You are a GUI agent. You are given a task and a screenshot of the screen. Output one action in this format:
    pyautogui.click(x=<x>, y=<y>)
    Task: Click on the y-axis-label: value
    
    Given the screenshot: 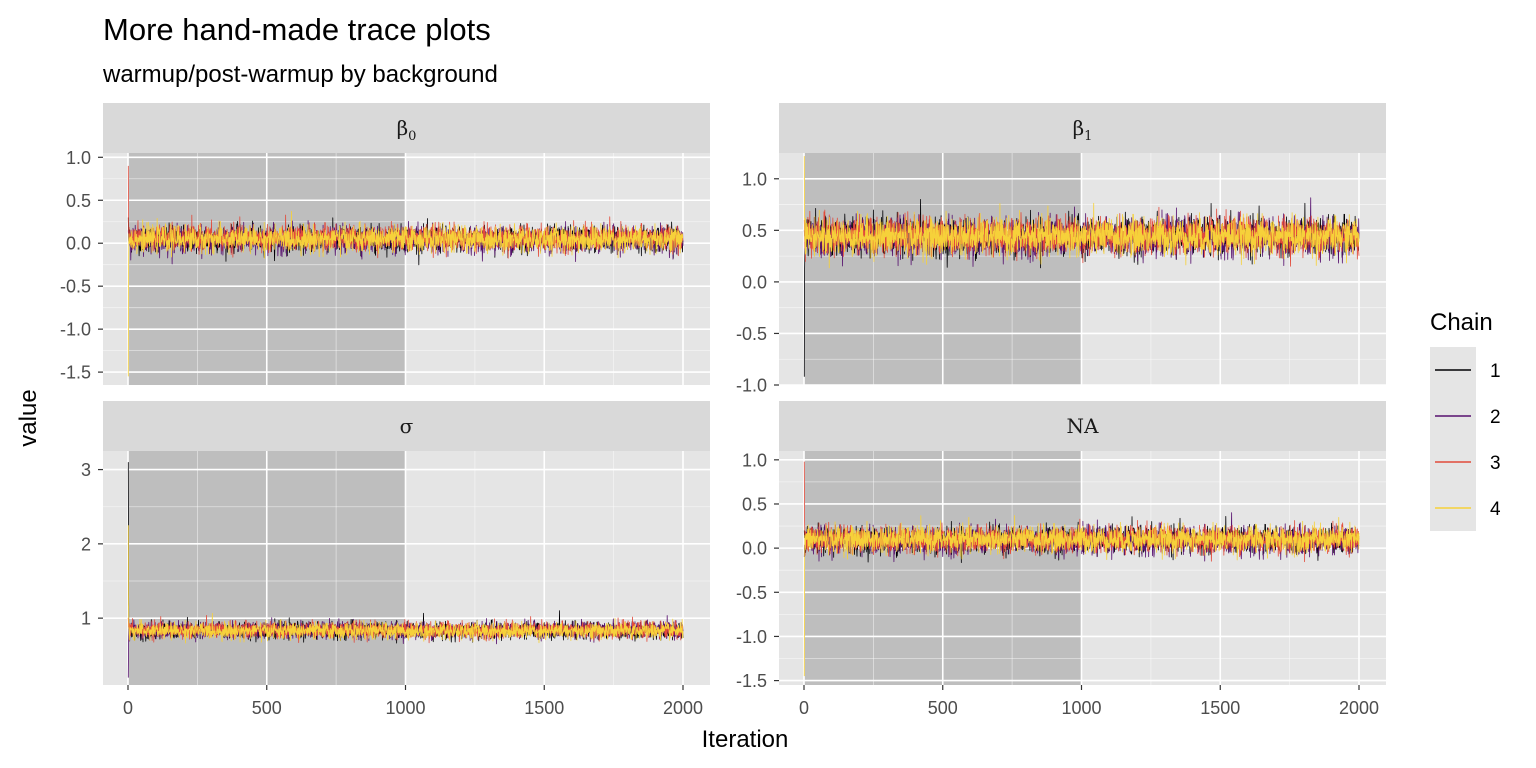 What is the action you would take?
    pyautogui.click(x=28, y=417)
    